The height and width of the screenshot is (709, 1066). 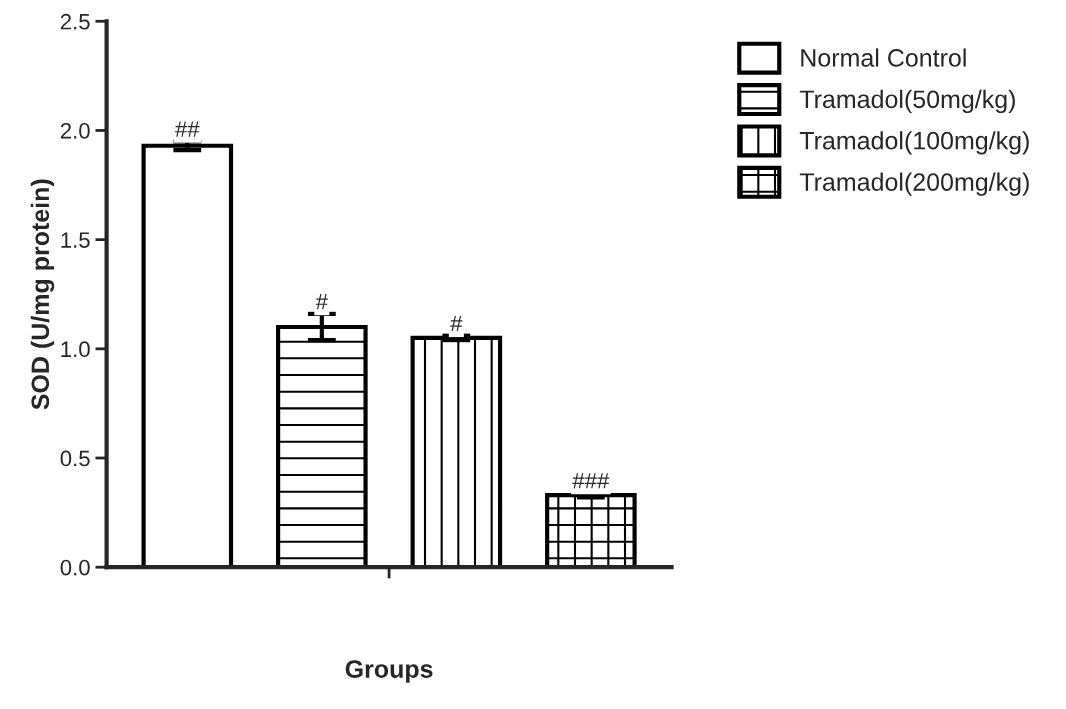 What do you see at coordinates (75, 567) in the screenshot?
I see `y-tick-label: 0.0` at bounding box center [75, 567].